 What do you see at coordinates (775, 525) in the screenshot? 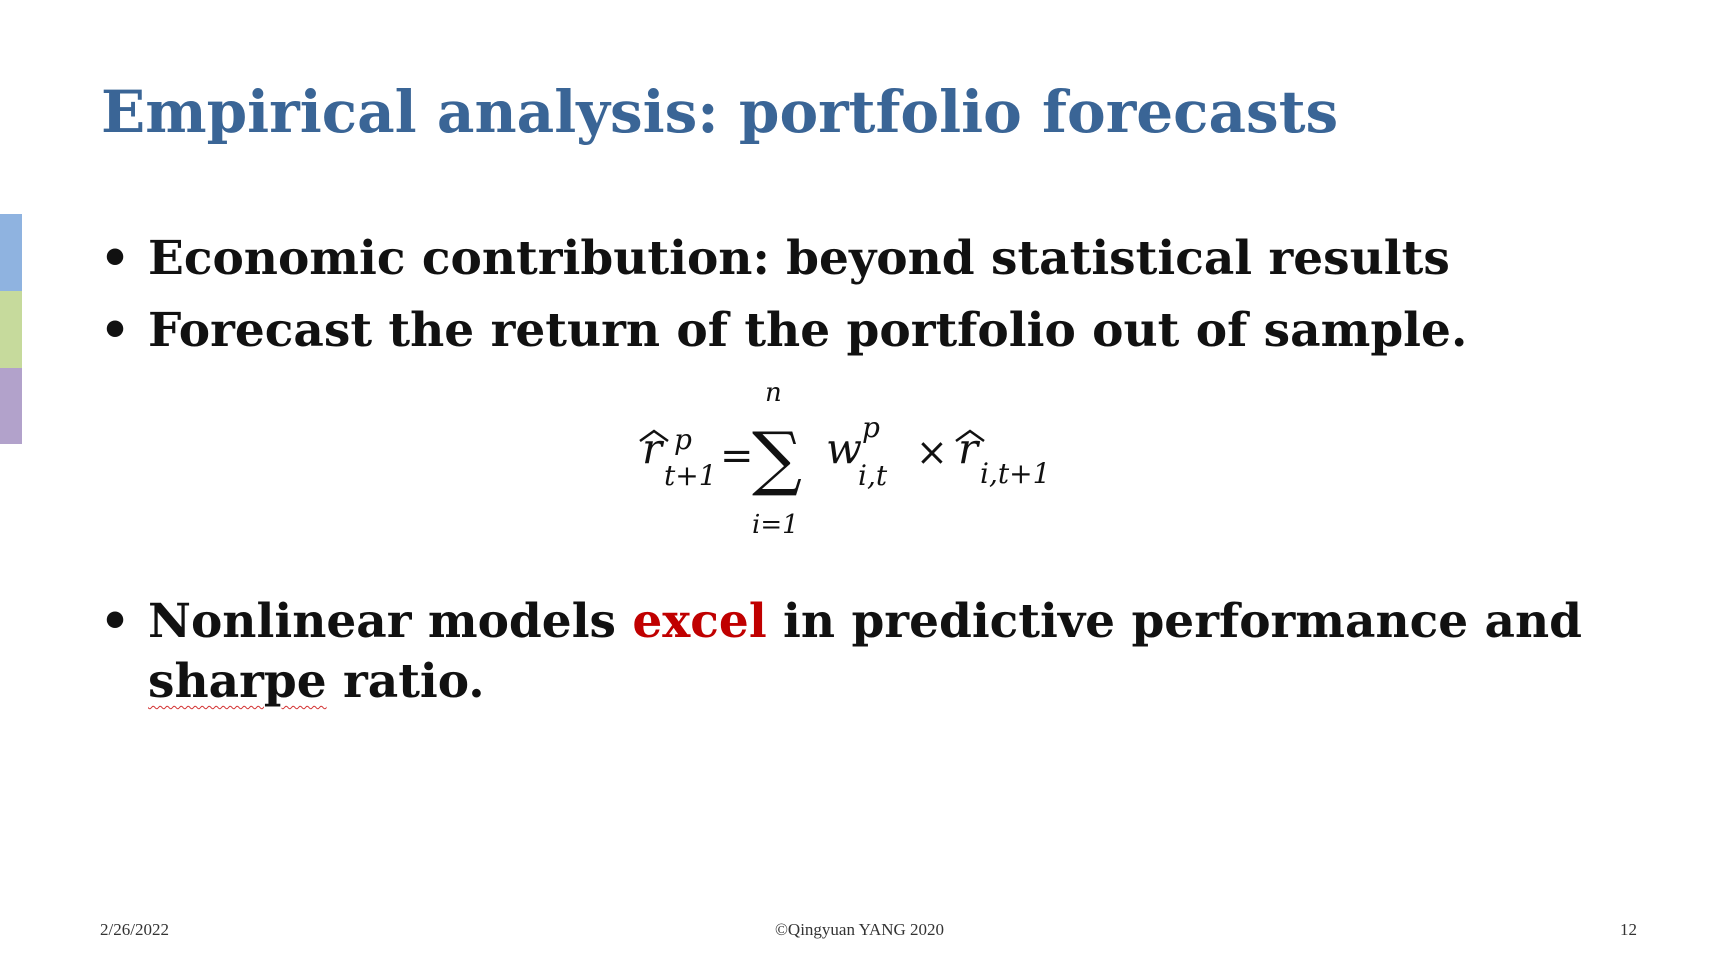
I see `formula-lower-limit: i=1` at bounding box center [775, 525].